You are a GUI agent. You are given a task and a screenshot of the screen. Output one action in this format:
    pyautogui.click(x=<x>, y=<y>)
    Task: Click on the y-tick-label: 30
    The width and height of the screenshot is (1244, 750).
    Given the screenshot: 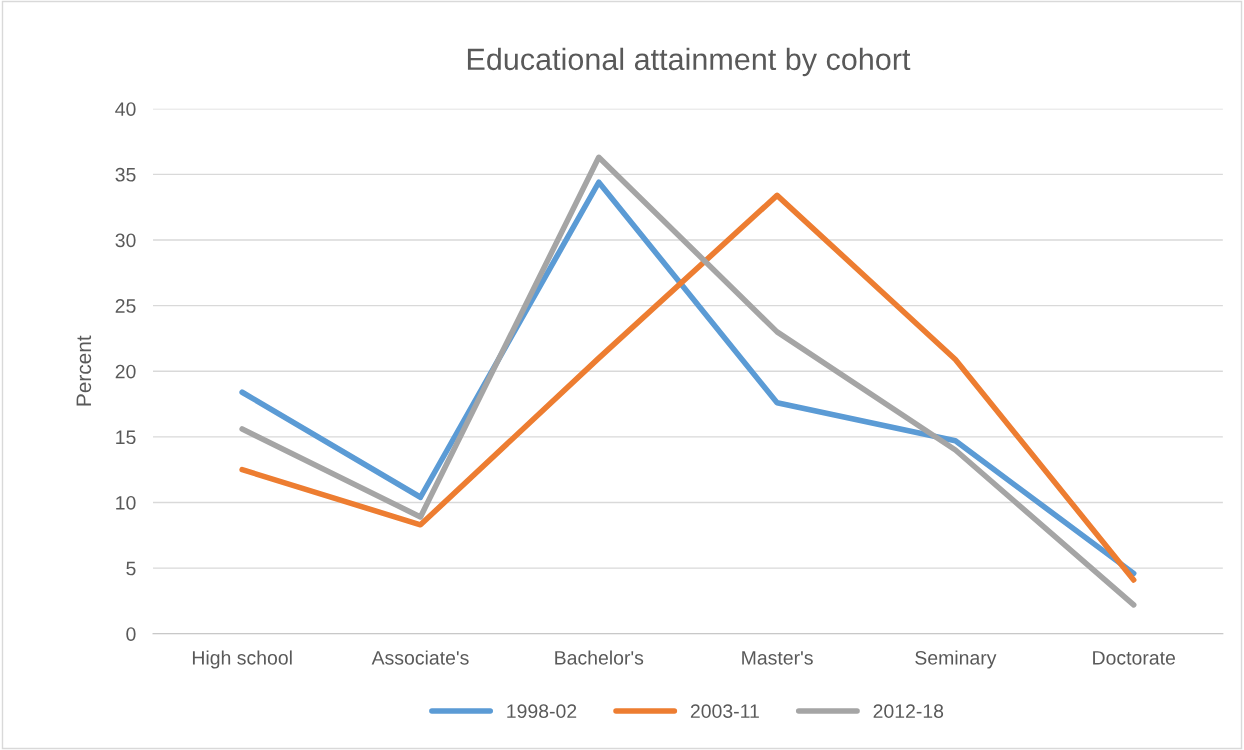 What is the action you would take?
    pyautogui.click(x=125, y=240)
    